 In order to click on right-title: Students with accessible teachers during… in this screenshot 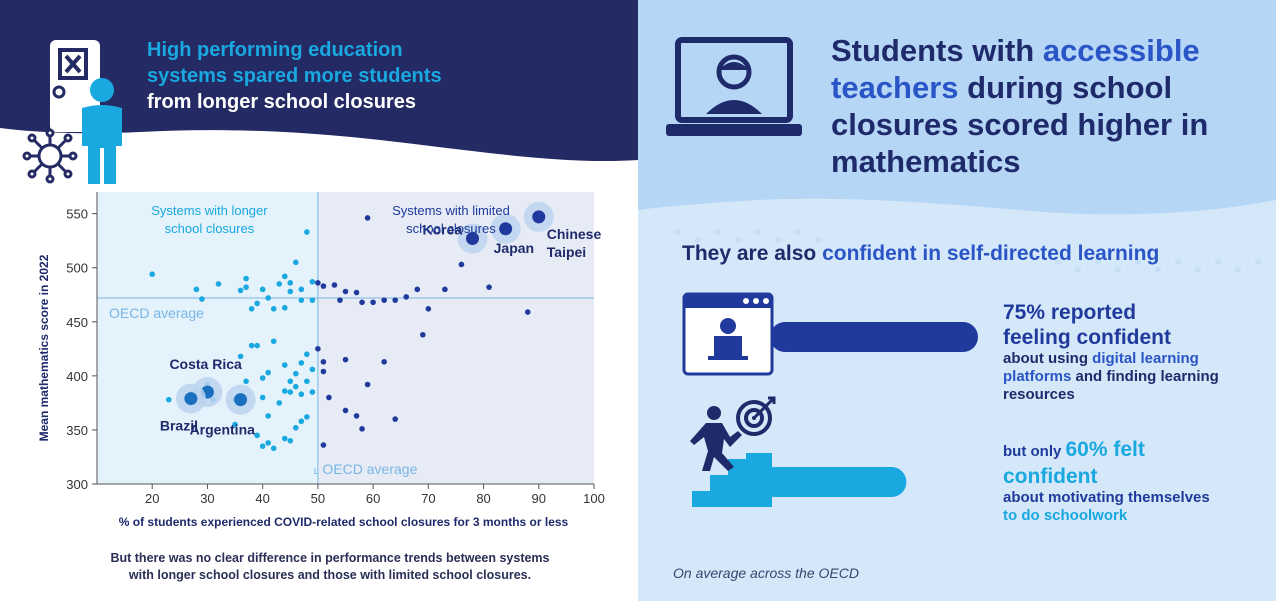, I will do `click(1041, 106)`.